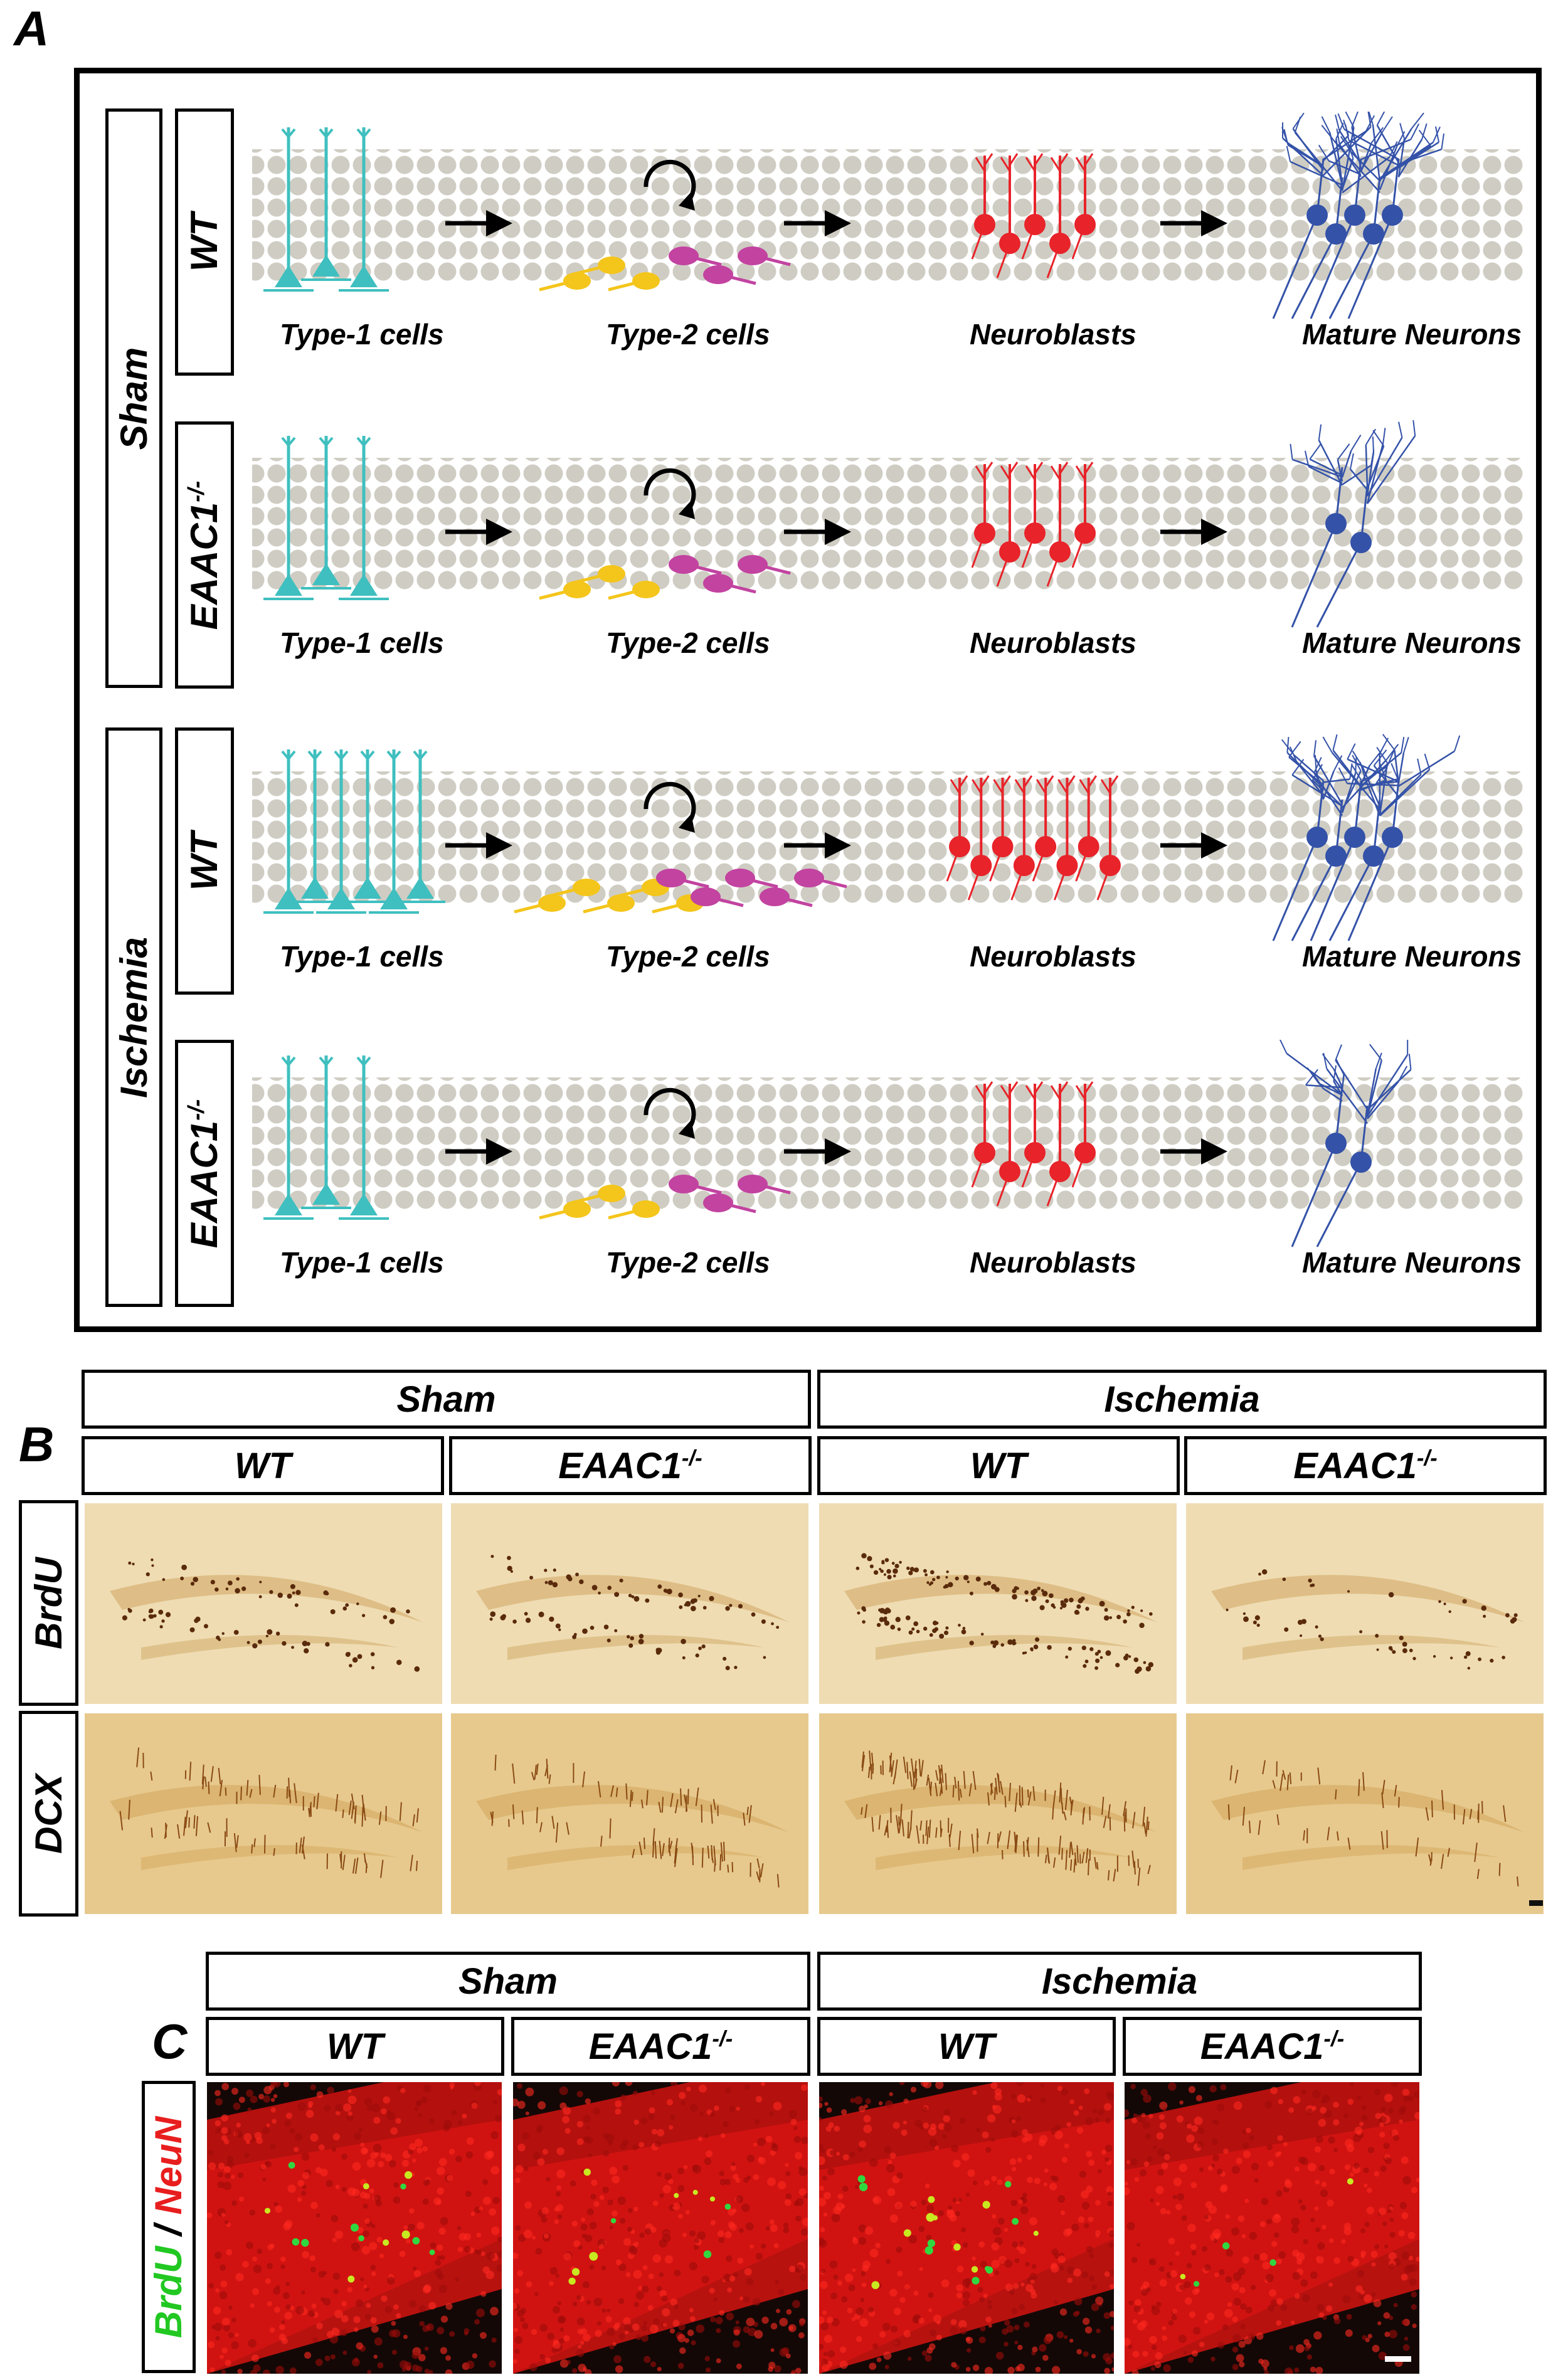 The image size is (1568, 2380). Describe the element at coordinates (508, 1981) in the screenshot. I see `c-condition-sham: Sham` at that location.